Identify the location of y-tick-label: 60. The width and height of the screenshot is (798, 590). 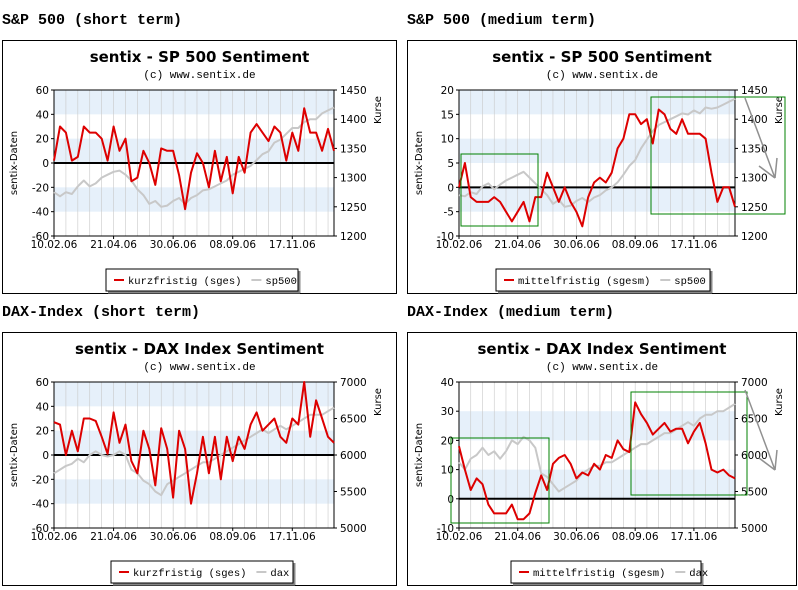
(42, 383).